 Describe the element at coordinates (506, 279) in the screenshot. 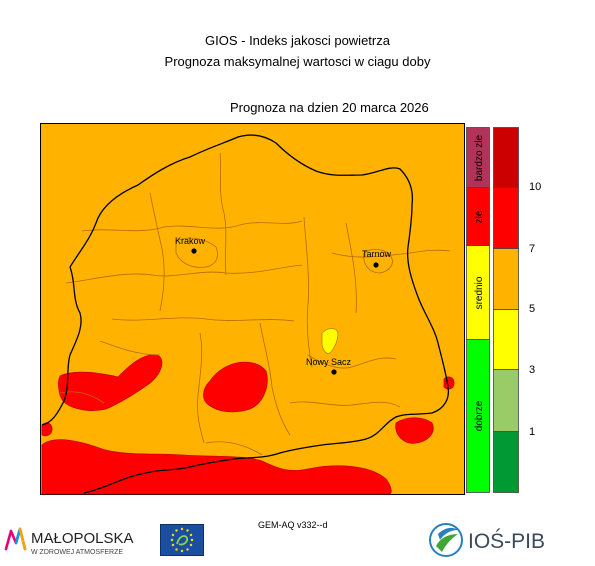

I see `scale-band-sufficient` at that location.